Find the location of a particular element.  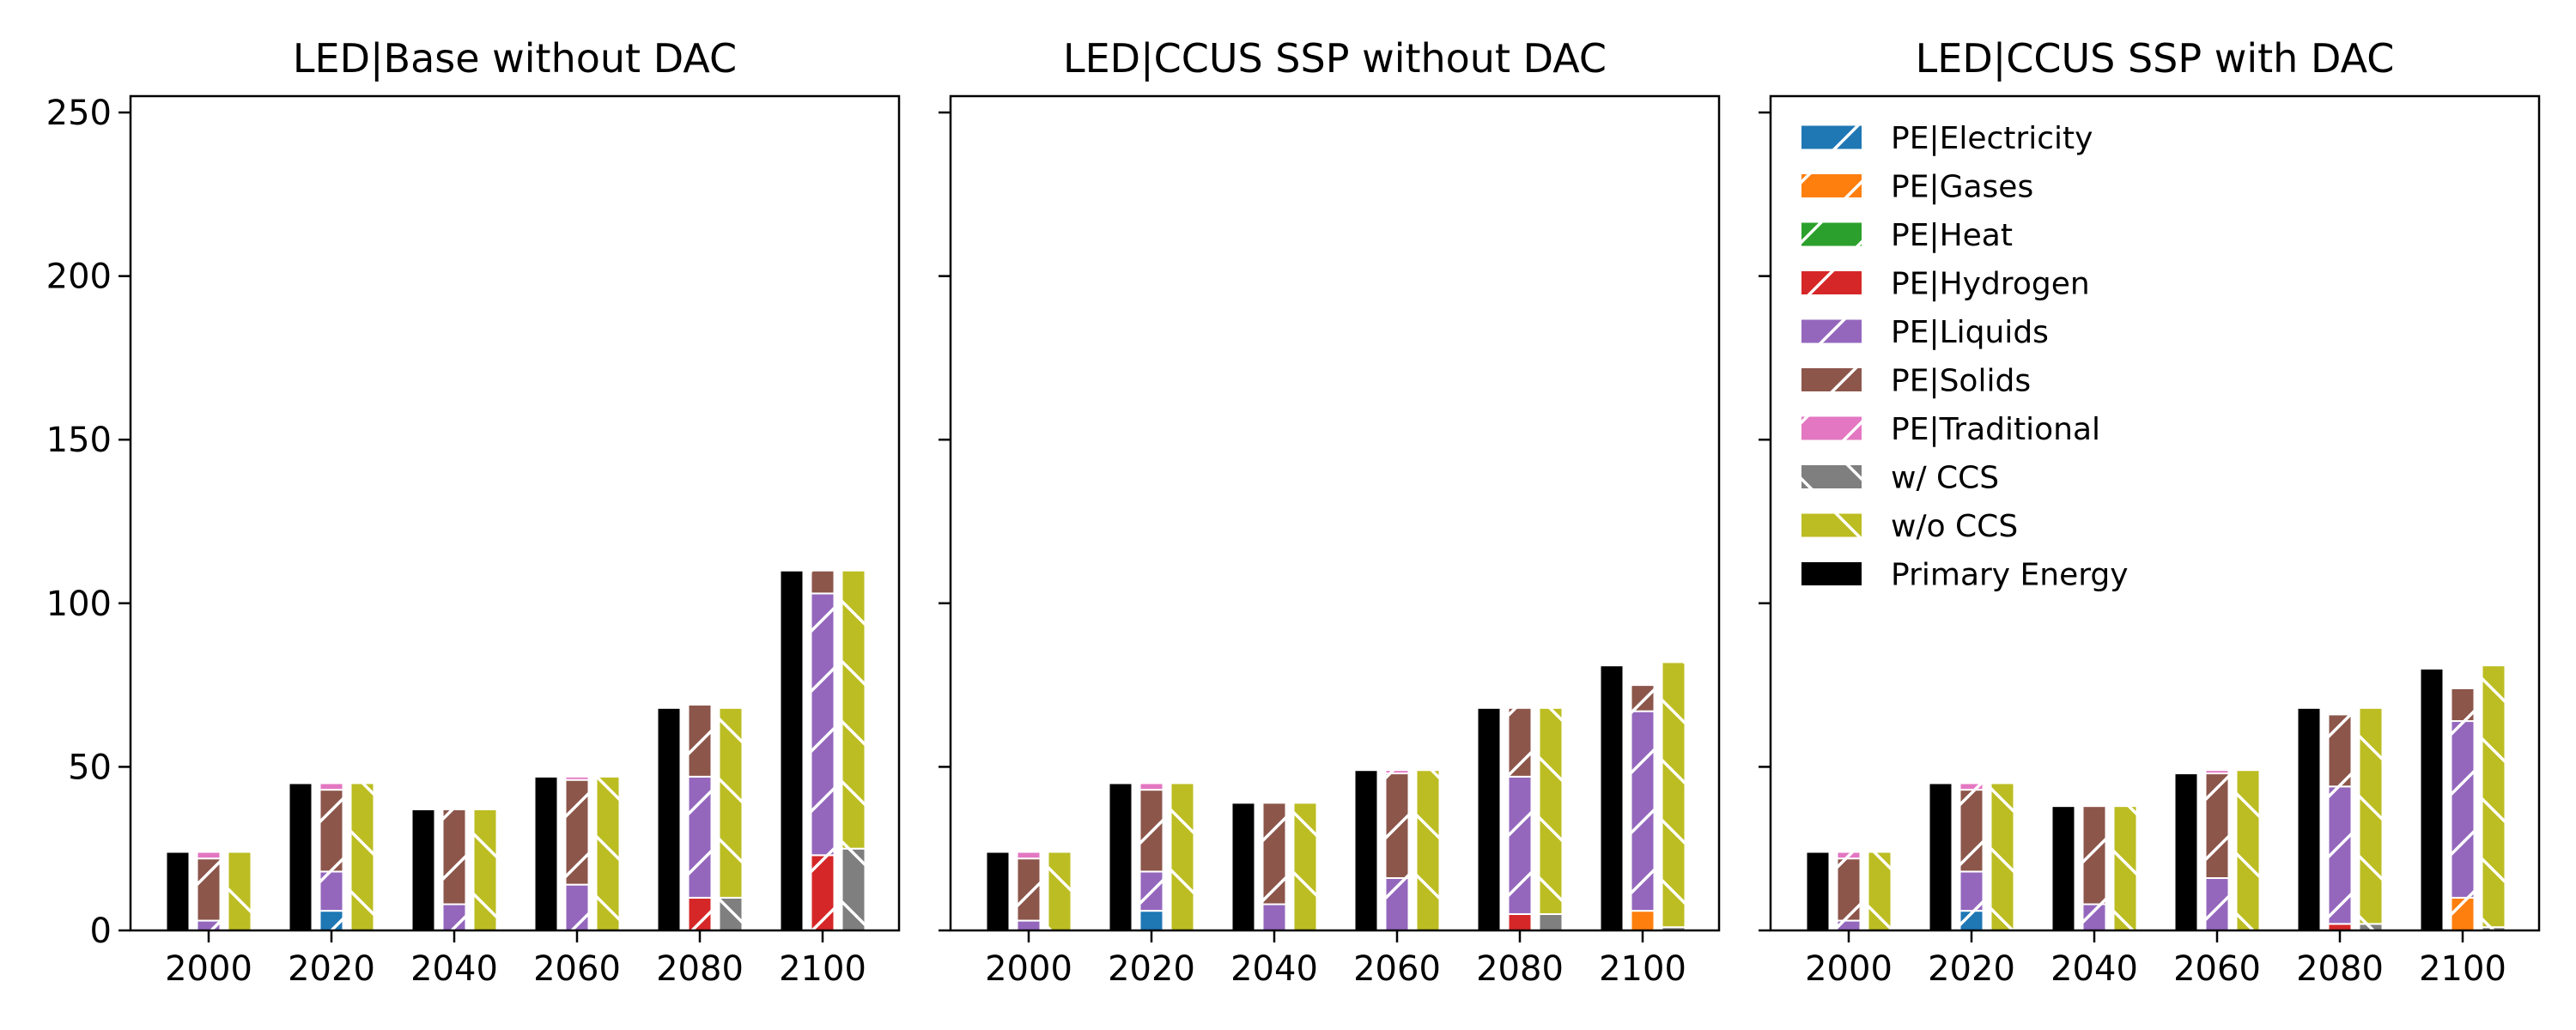

legend-item-pe-traditional: PE|Traditional is located at coordinates (1951, 429).